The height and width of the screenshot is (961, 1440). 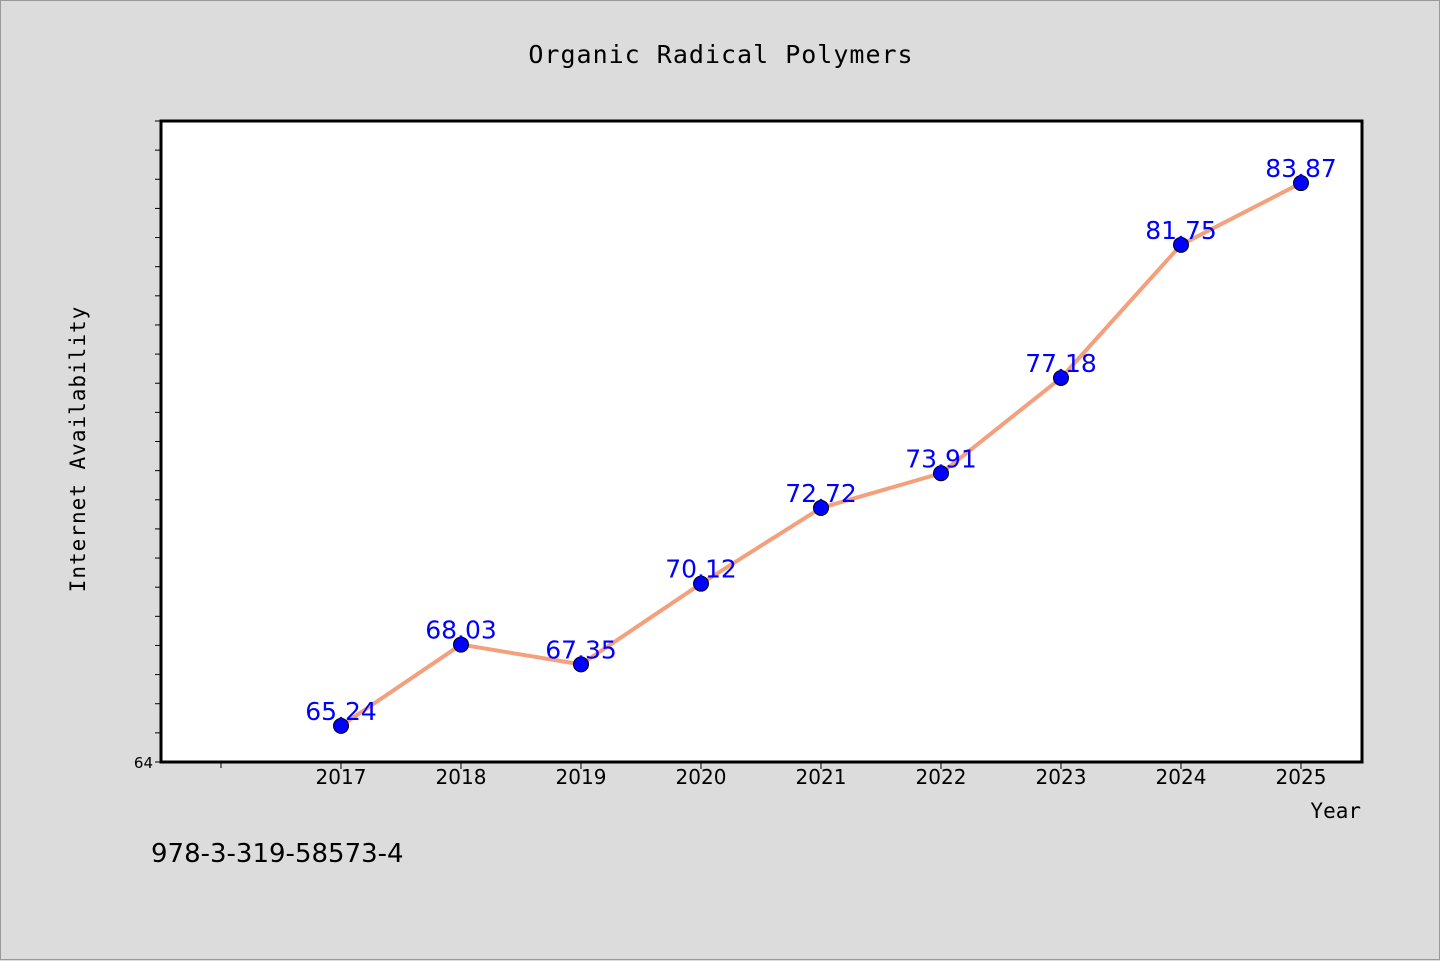 I want to click on x-tick-label: 2018, so click(x=461, y=777).